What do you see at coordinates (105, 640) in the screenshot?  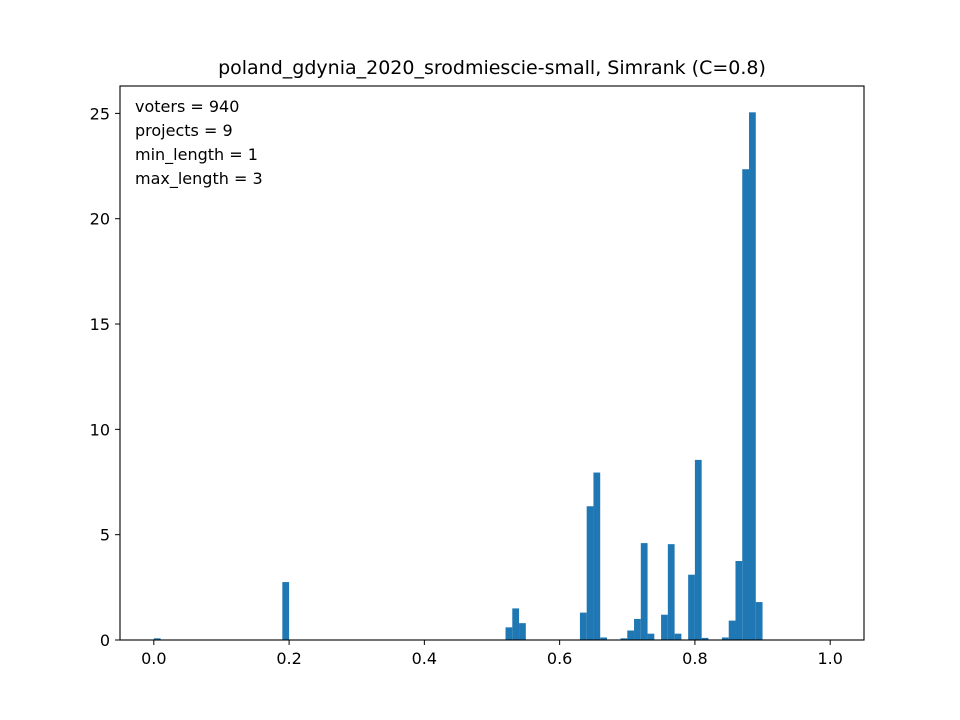 I see `y-tick-label: 0` at bounding box center [105, 640].